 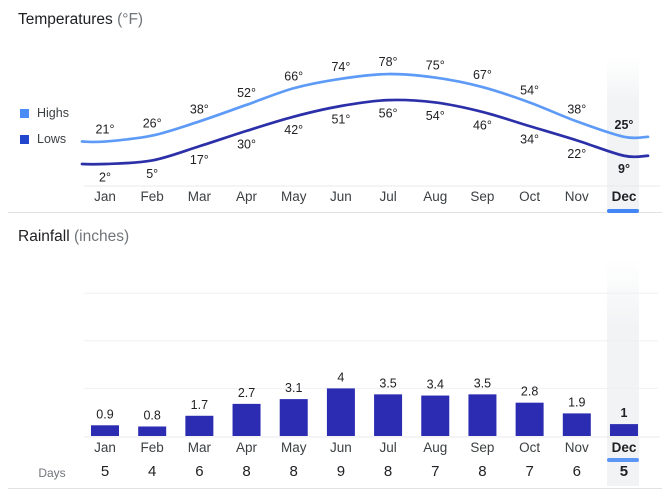 I want to click on rain-month-label-may: May, so click(x=293, y=447).